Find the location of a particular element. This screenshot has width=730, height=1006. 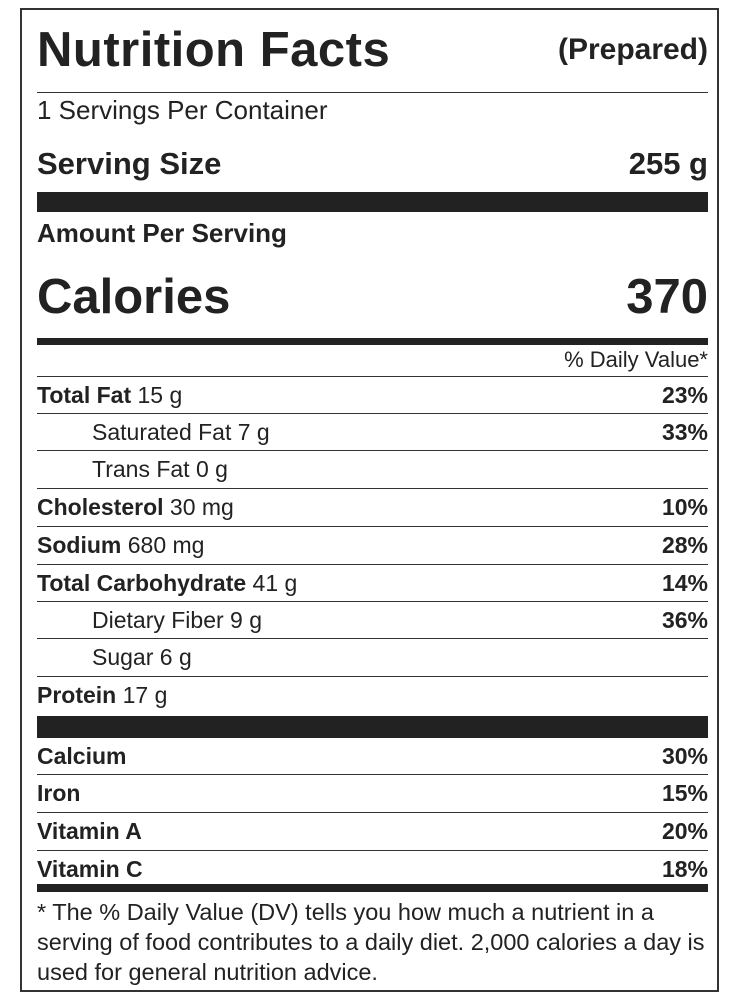

nutrient-row: Protein 17 g is located at coordinates (372, 694).